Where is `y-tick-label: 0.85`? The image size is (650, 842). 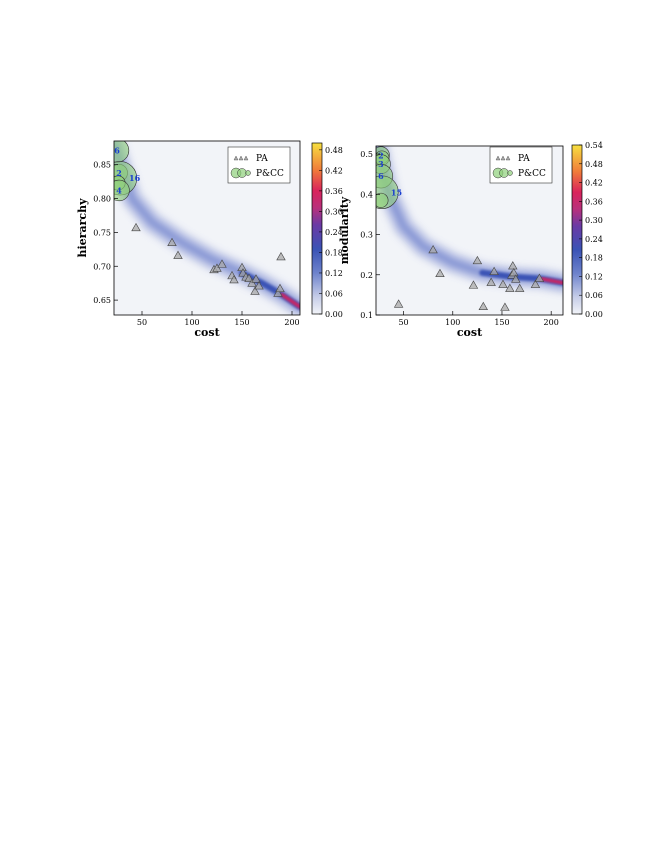 y-tick-label: 0.85 is located at coordinates (102, 165).